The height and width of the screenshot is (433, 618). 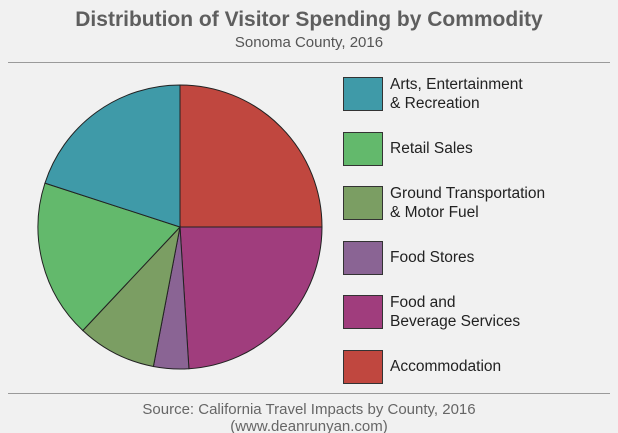 What do you see at coordinates (468, 203) in the screenshot?
I see `legend-label: Ground Transportation & Motor Fuel` at bounding box center [468, 203].